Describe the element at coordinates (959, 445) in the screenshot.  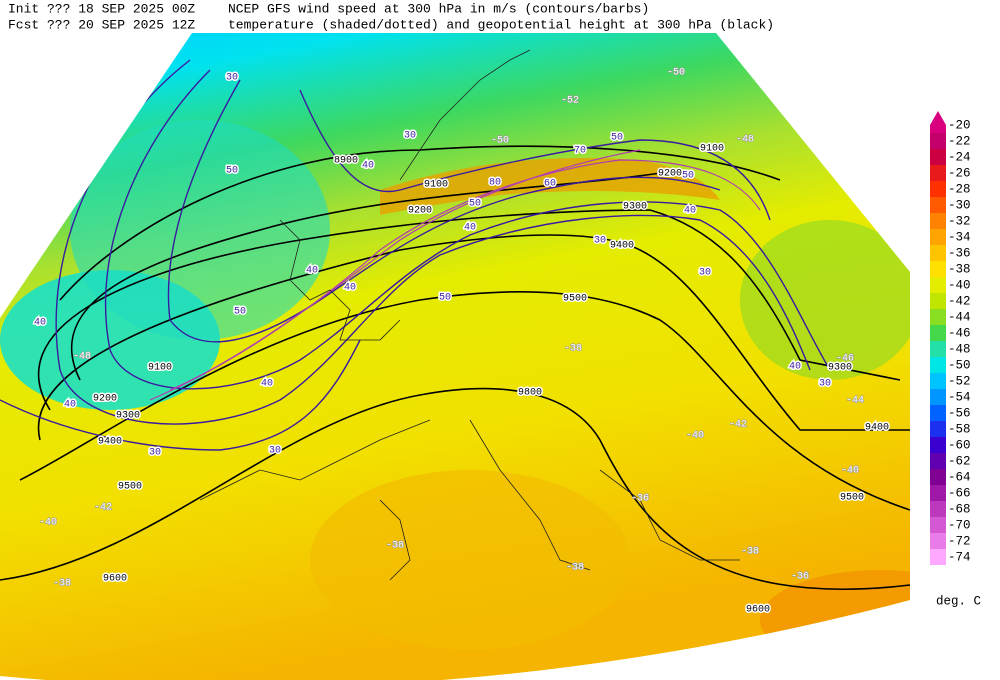
I see `colorbar-label: -60` at that location.